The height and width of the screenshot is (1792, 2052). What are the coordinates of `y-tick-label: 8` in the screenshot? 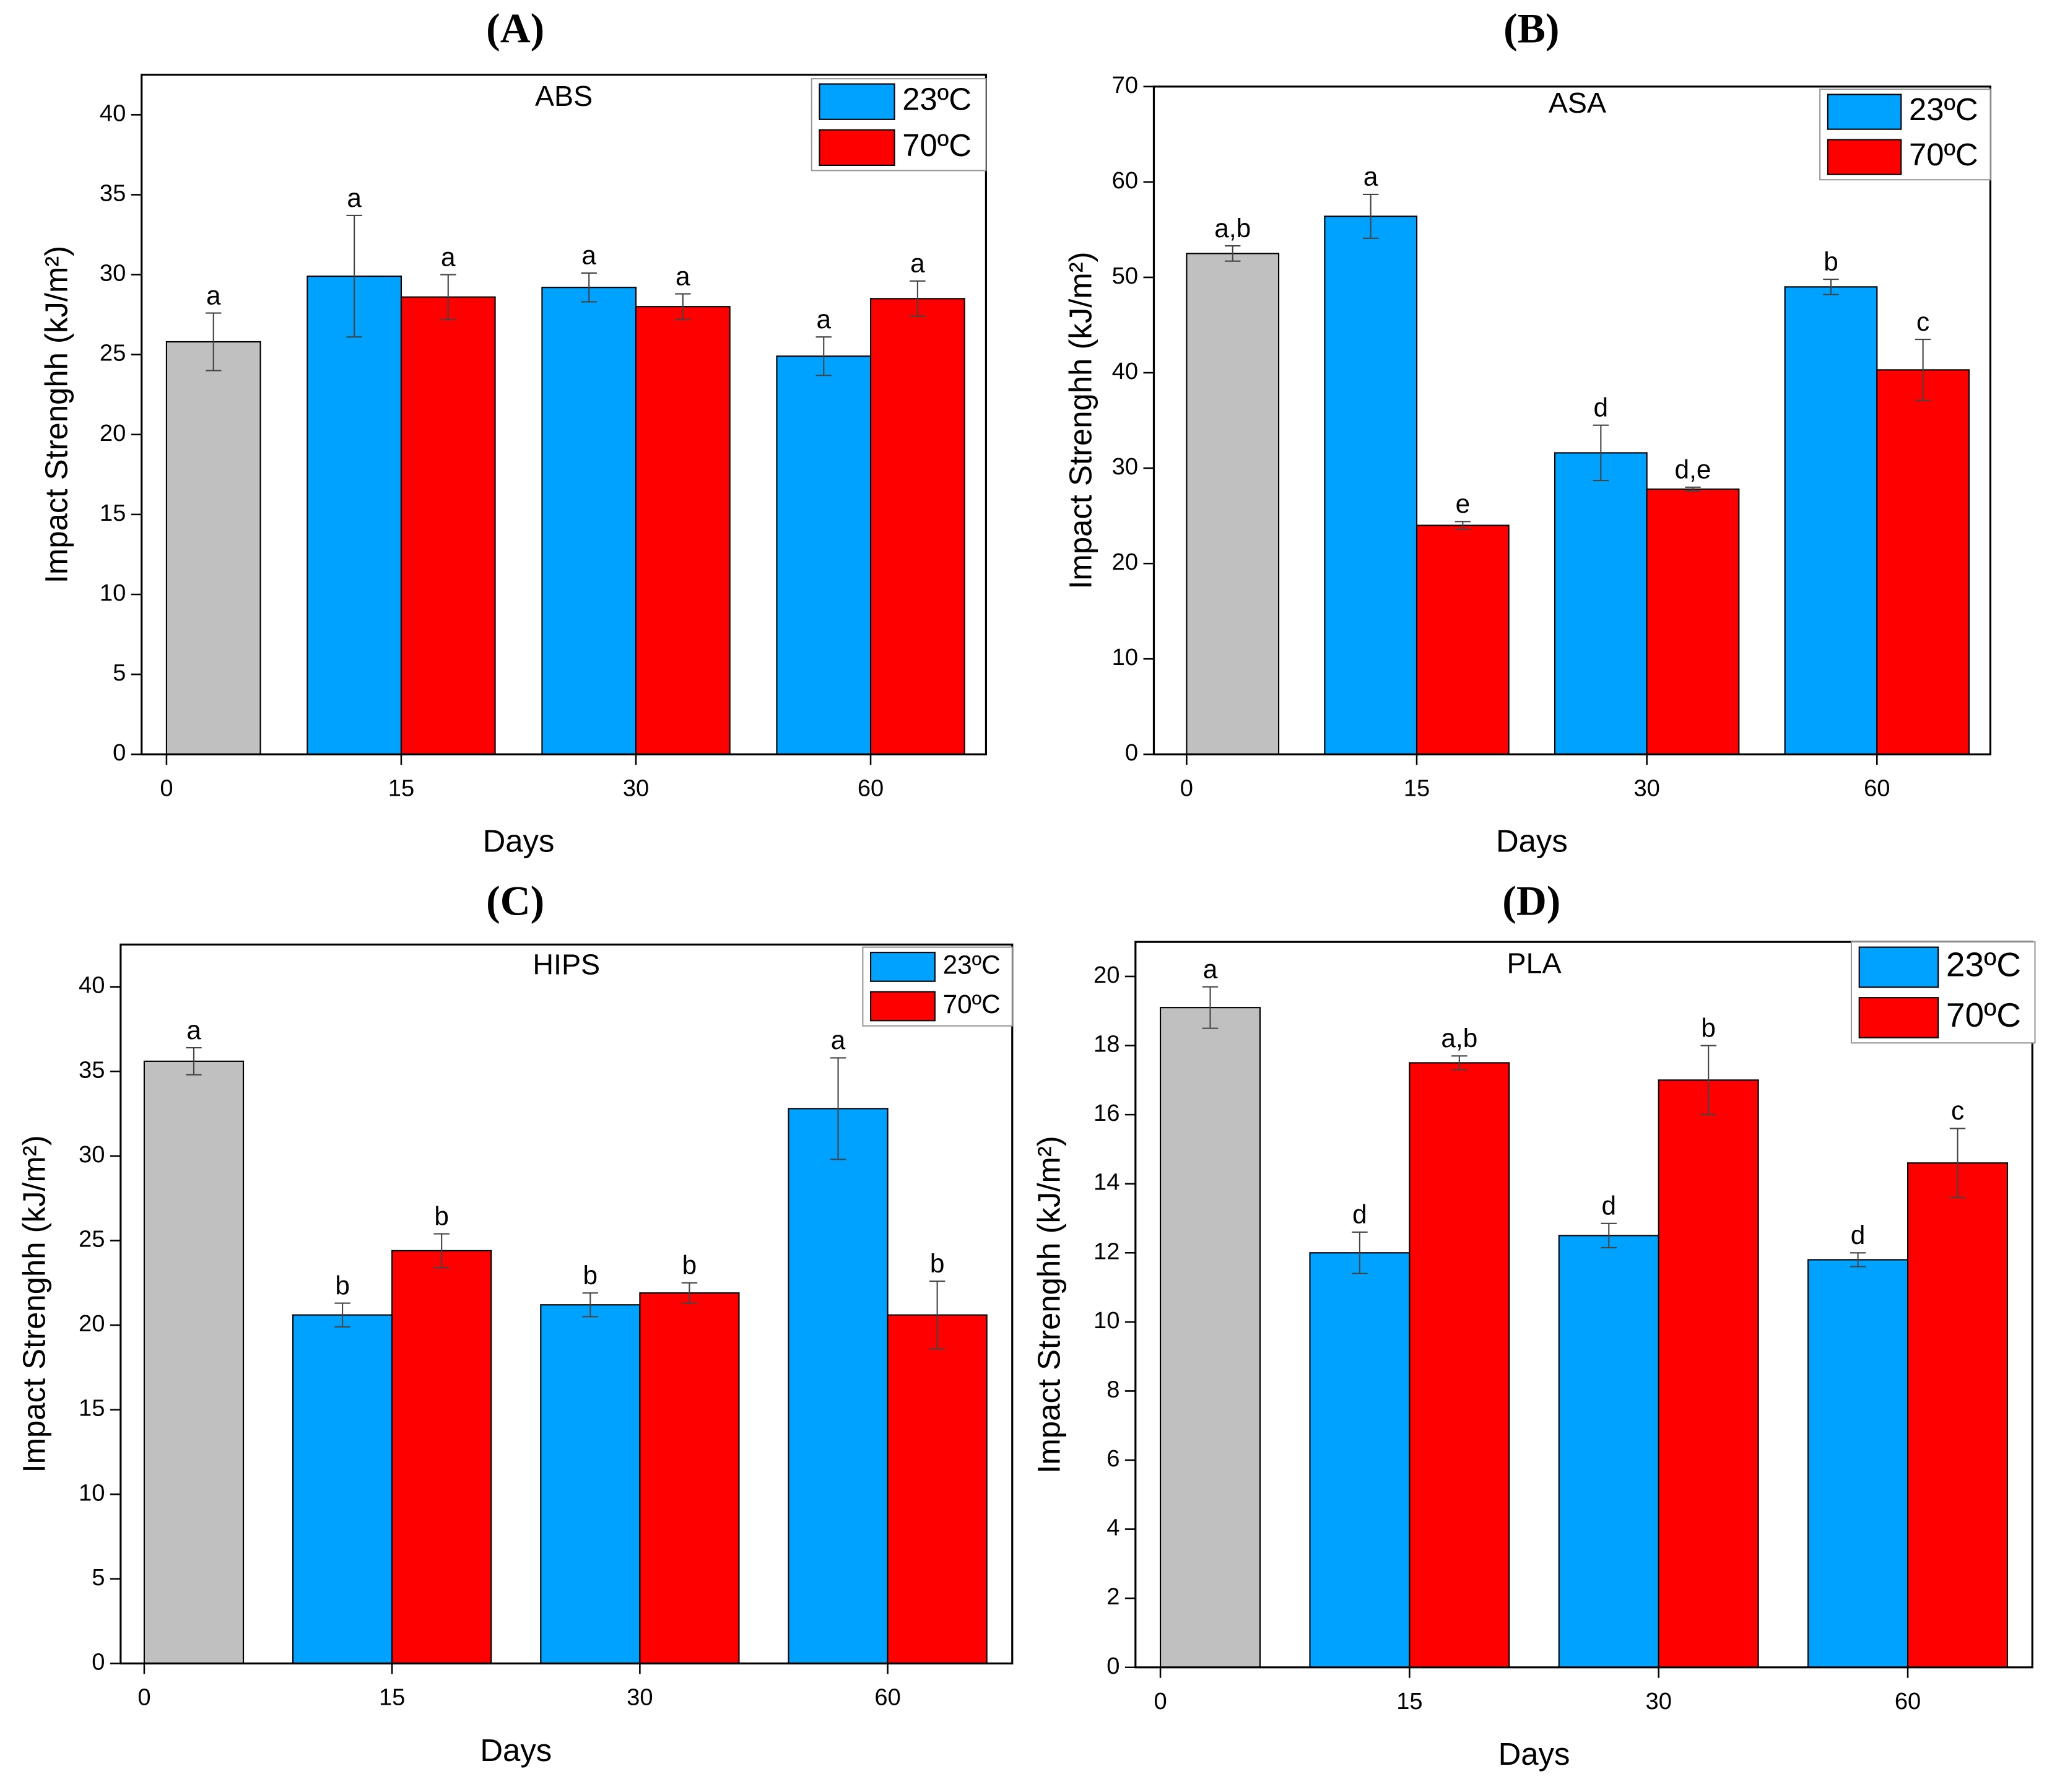 It's located at (1112, 1389).